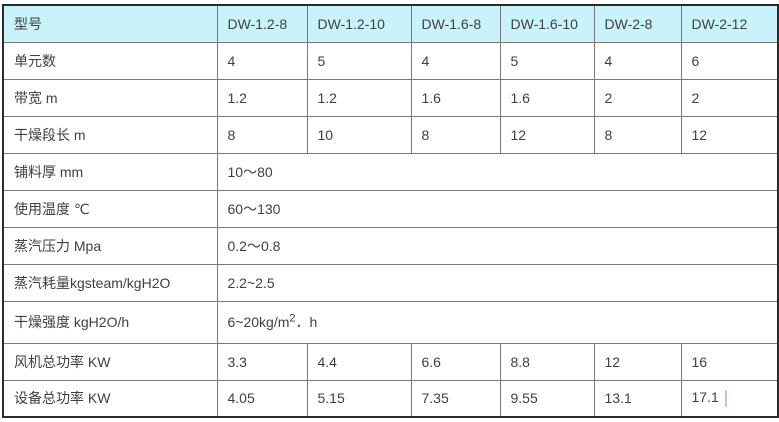 The height and width of the screenshot is (422, 779). Describe the element at coordinates (359, 23) in the screenshot. I see `header-cell-model: DW-1.2-10` at that location.